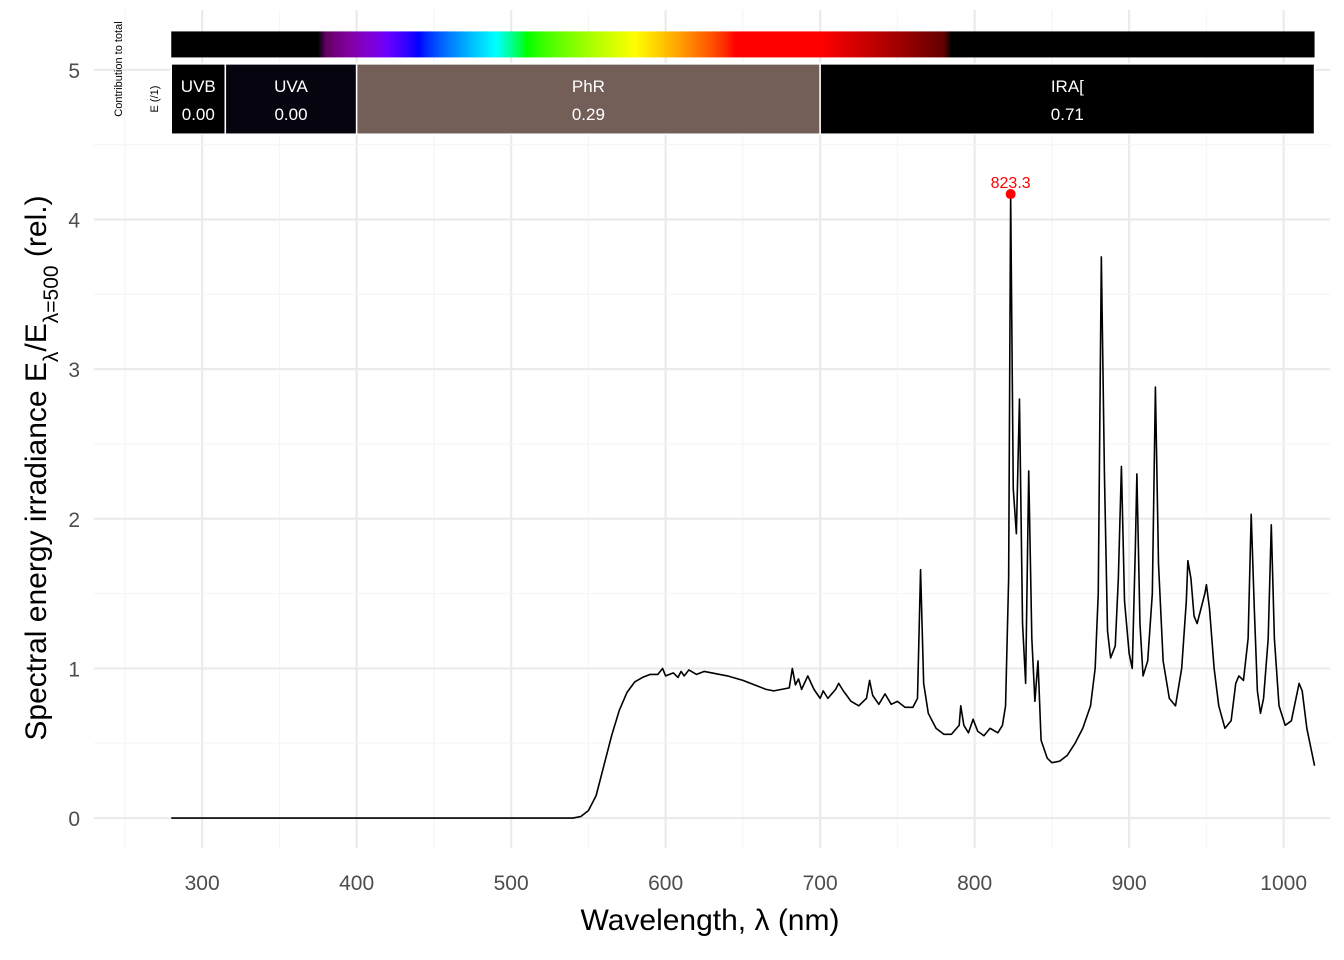  What do you see at coordinates (974, 883) in the screenshot?
I see `x-tick-label: 800` at bounding box center [974, 883].